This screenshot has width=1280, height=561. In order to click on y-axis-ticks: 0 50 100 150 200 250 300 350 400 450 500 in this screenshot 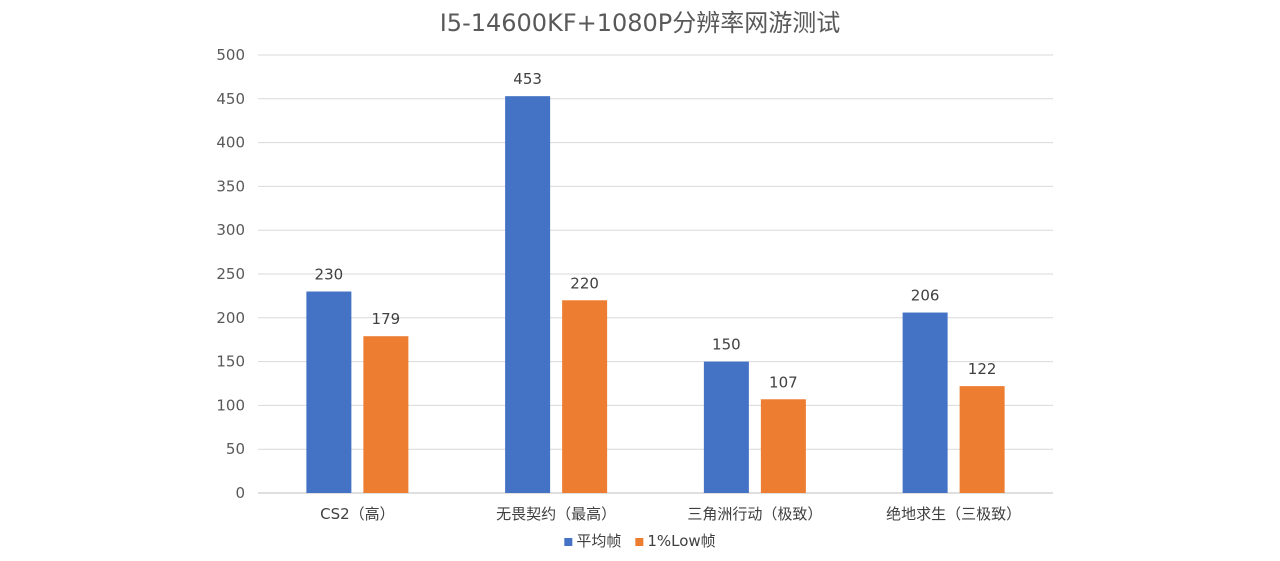, I will do `click(230, 274)`.